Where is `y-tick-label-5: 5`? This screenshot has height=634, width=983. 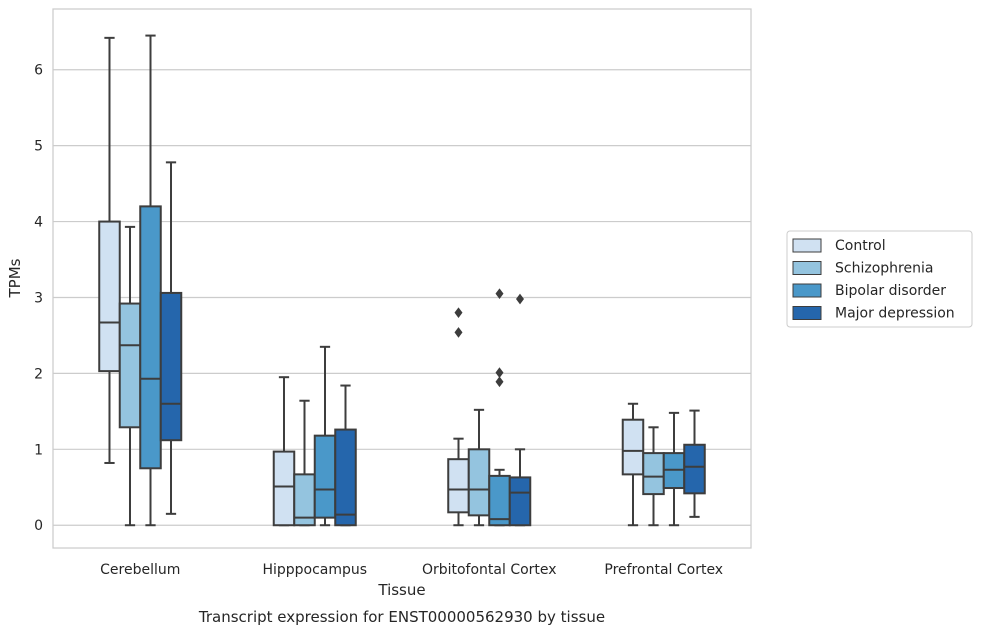 y-tick-label-5: 5 is located at coordinates (38, 147).